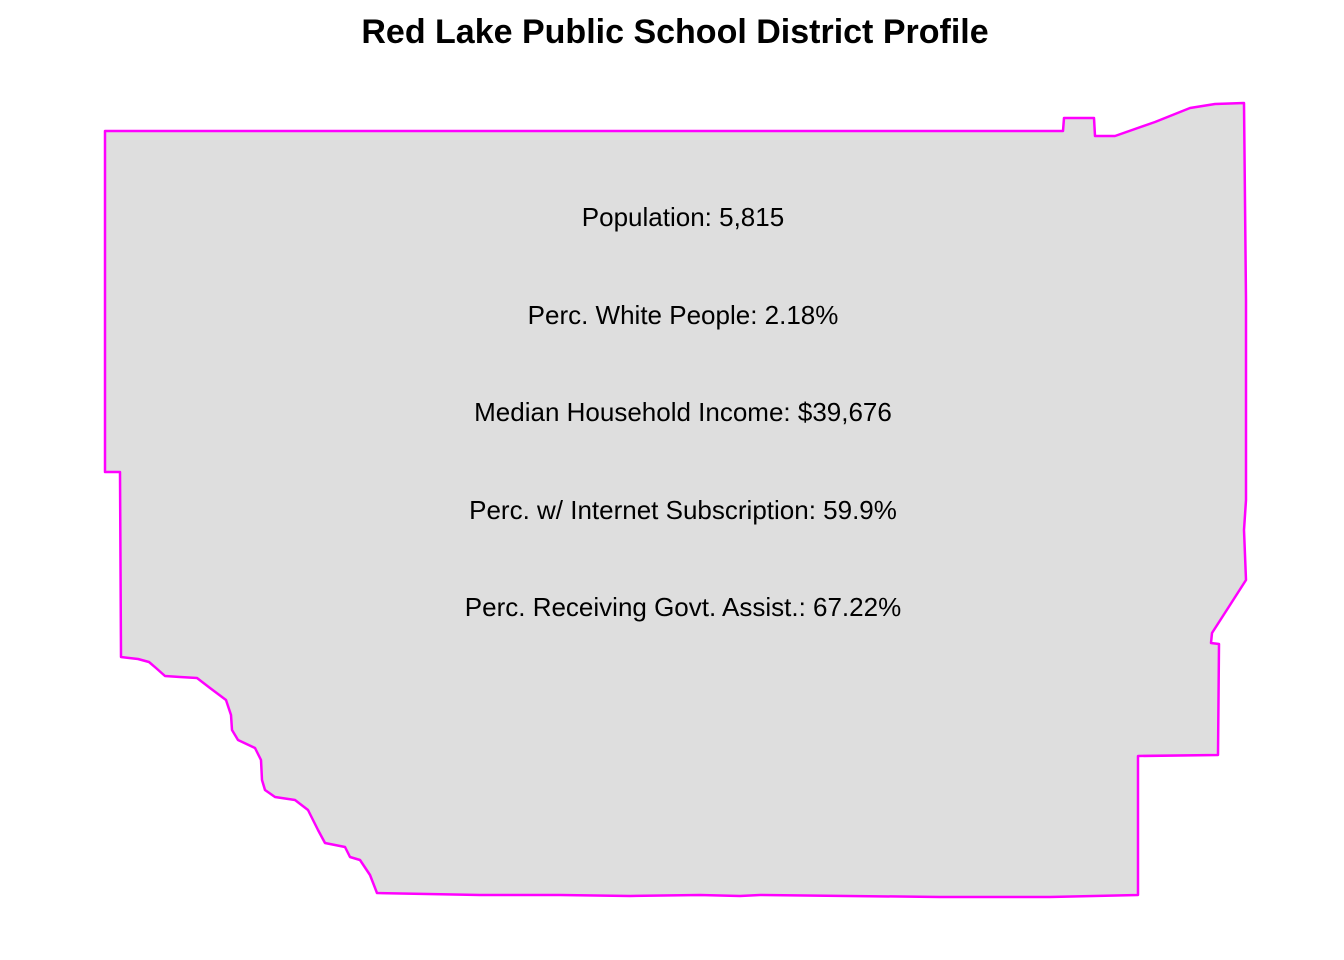 The height and width of the screenshot is (960, 1344). Describe the element at coordinates (683, 315) in the screenshot. I see `stat-perc-white: Perc. White People: 2.18%` at that location.